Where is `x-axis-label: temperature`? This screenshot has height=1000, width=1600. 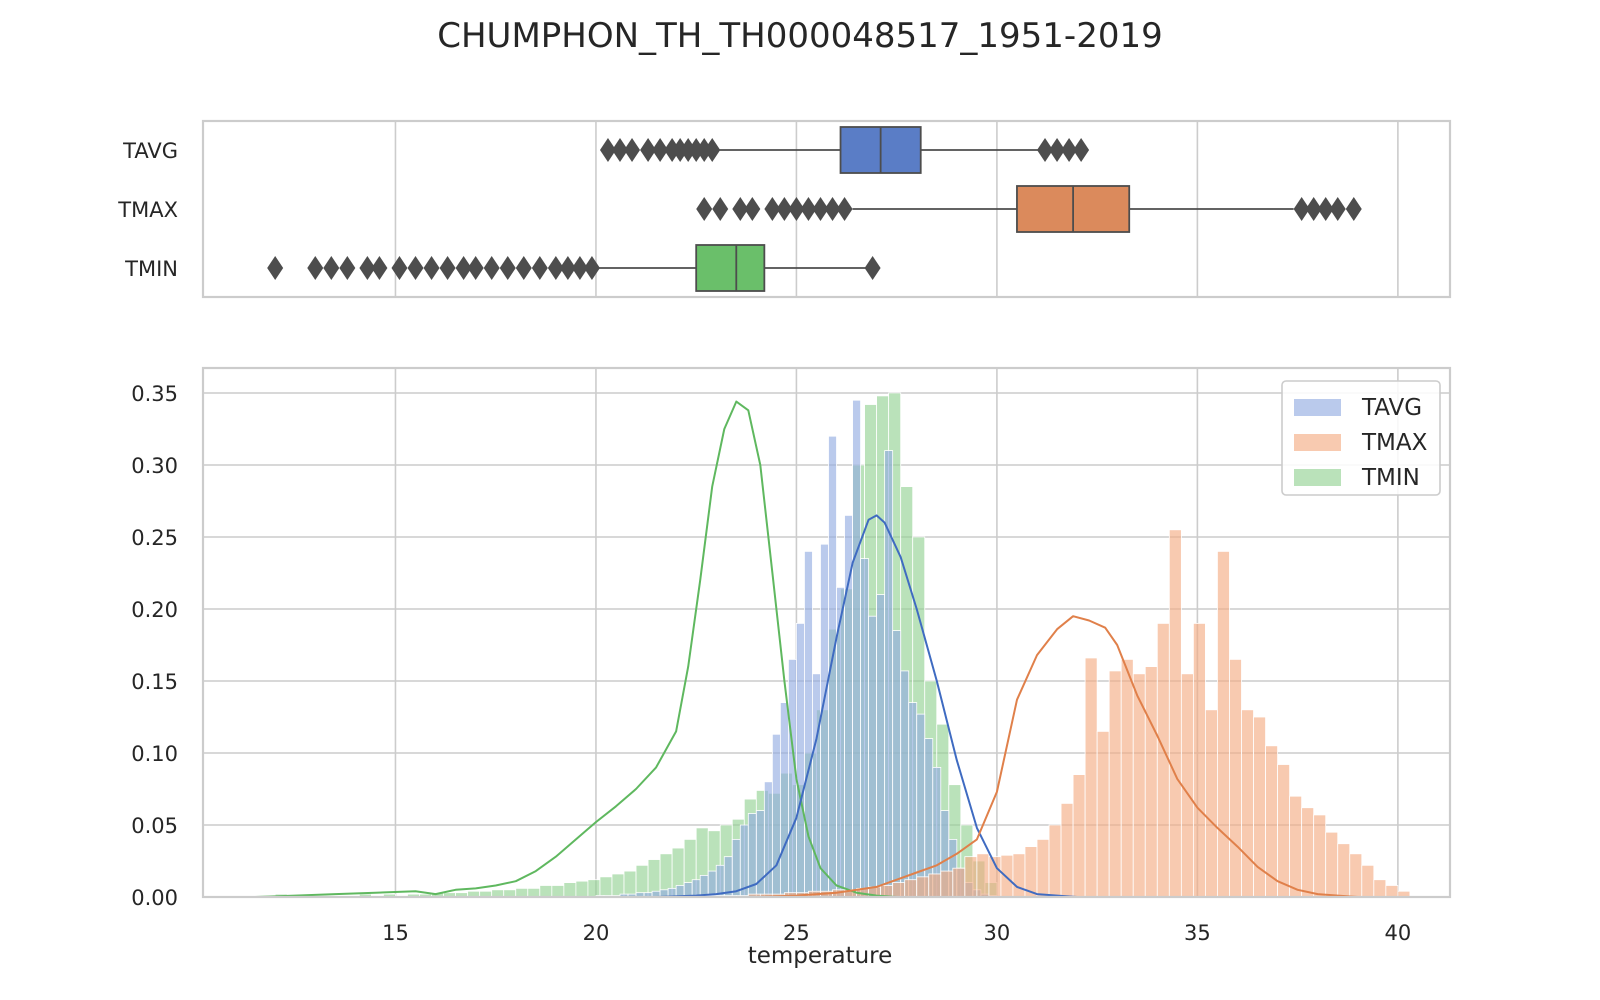 x-axis-label: temperature is located at coordinates (820, 956).